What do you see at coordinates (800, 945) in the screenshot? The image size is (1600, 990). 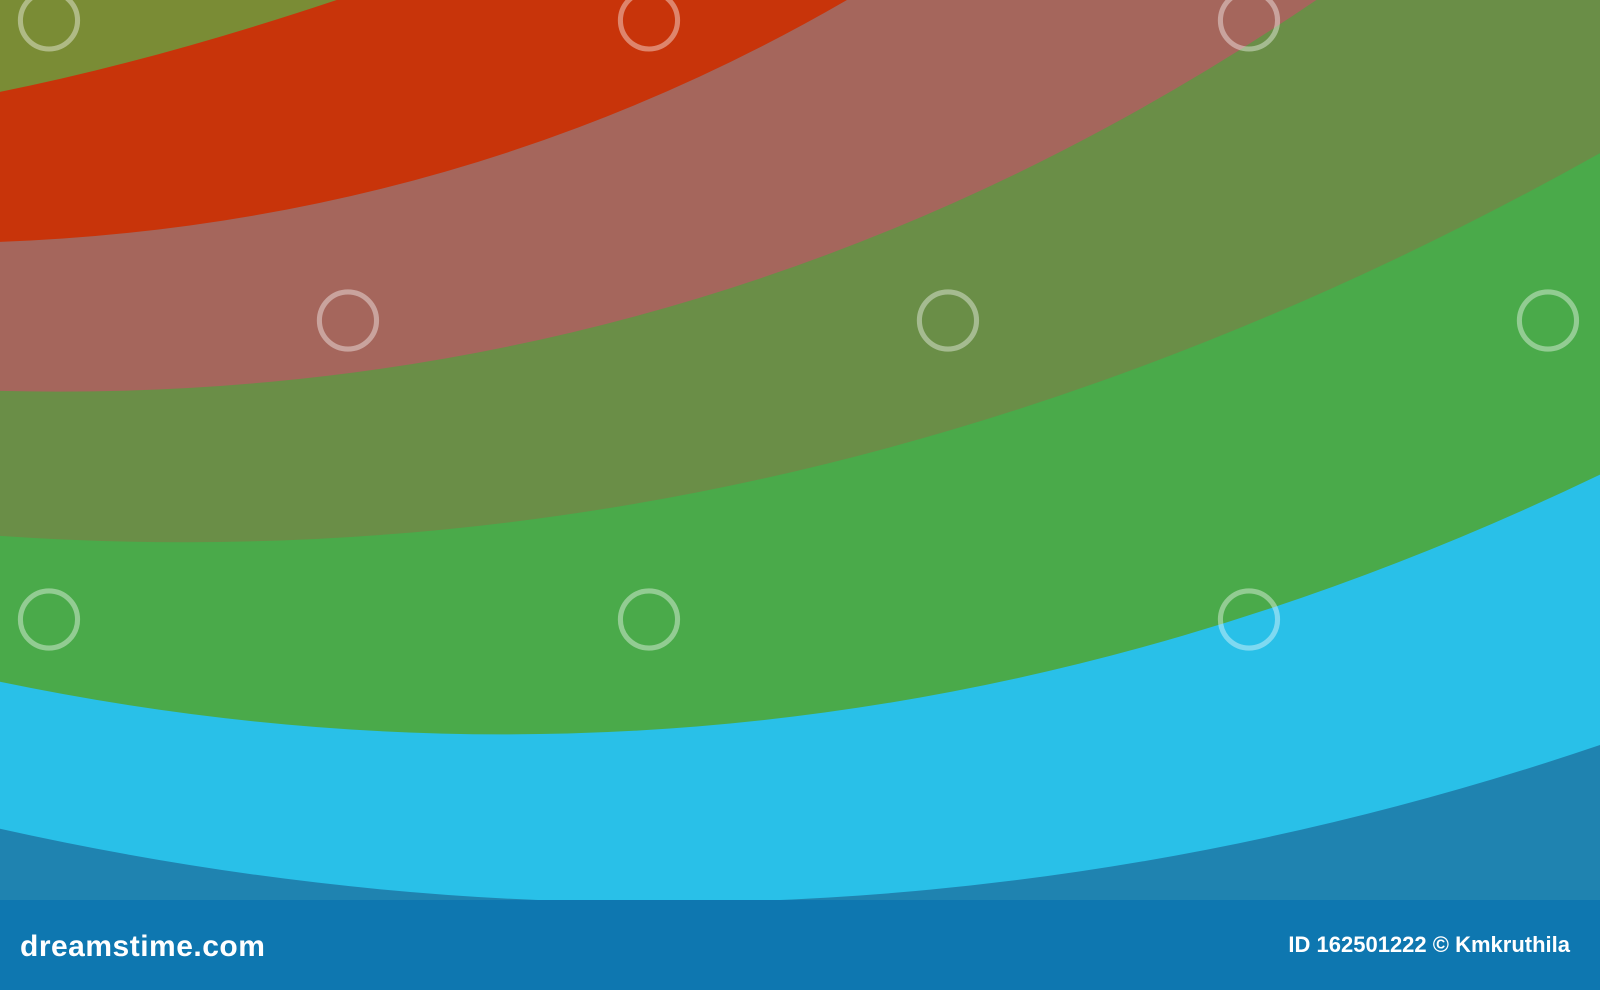 I see `footer-bar: dreamstime.com ID 162501222 © Kmkruthila` at bounding box center [800, 945].